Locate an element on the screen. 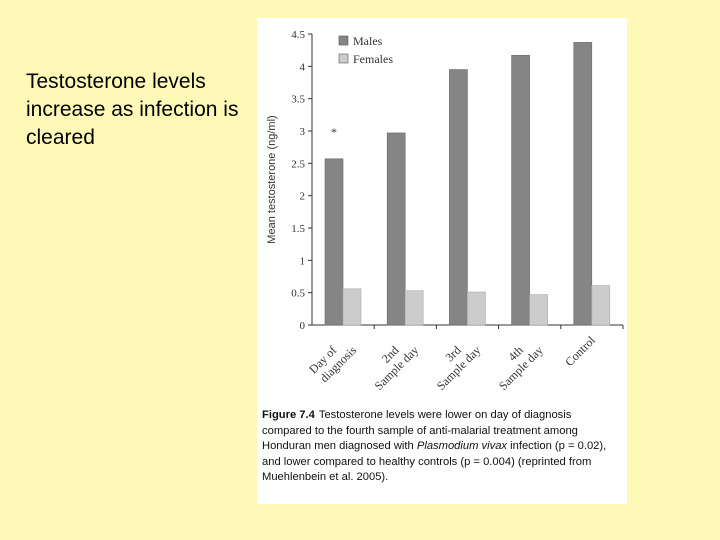  y-tick-label: 1 is located at coordinates (303, 261).